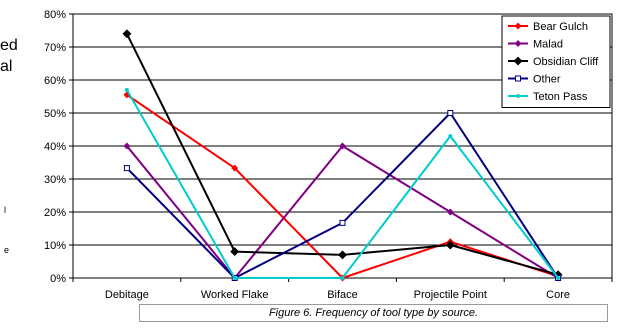 This screenshot has height=333, width=619. I want to click on legend-item: Other, so click(534, 80).